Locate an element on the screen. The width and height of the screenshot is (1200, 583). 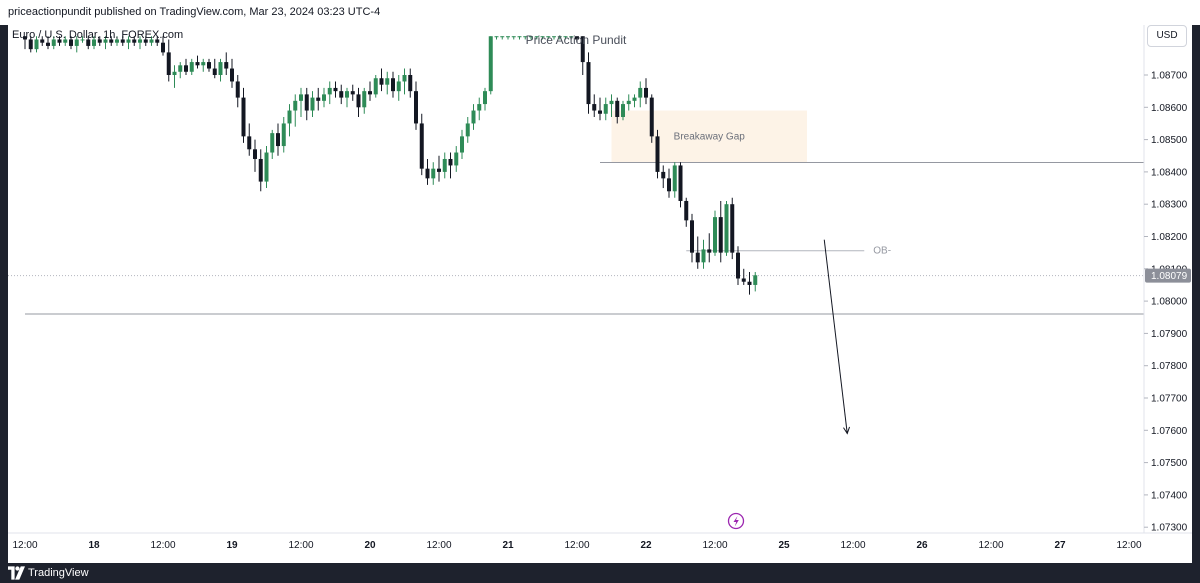
price-axis-label: 1.07700 is located at coordinates (1169, 399).